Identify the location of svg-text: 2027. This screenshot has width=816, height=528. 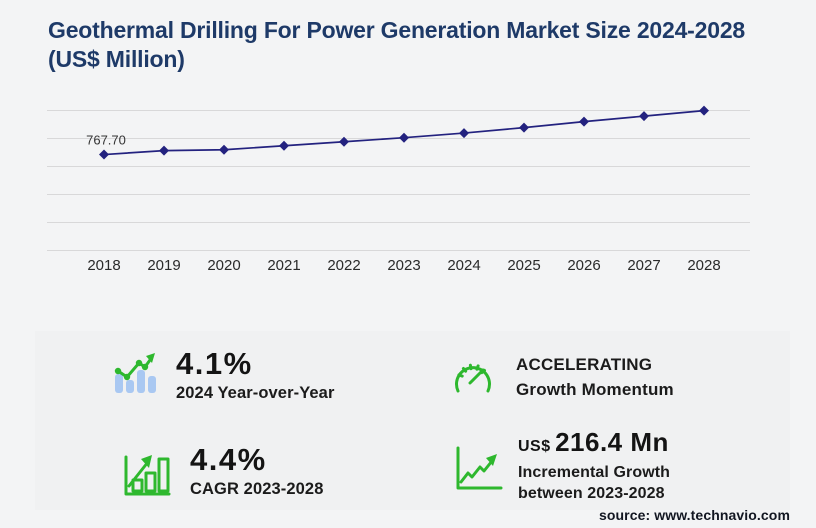
(643, 265).